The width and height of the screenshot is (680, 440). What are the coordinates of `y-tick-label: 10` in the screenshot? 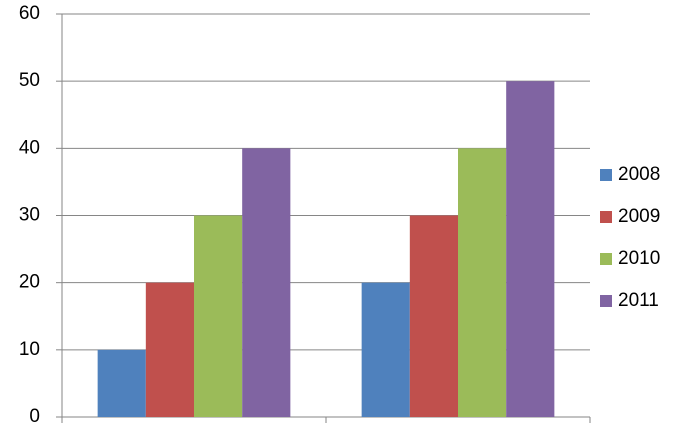 It's located at (29, 349).